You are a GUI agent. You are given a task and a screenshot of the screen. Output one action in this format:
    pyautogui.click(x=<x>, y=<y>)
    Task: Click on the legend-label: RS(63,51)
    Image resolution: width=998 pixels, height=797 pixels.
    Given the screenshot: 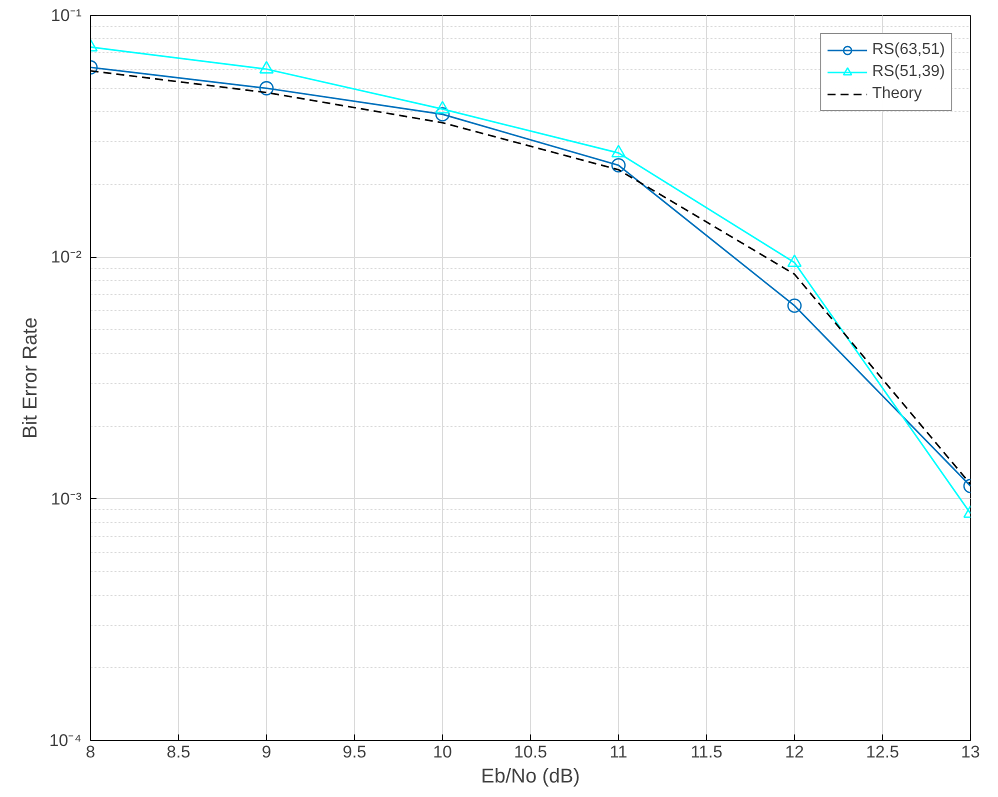 What is the action you would take?
    pyautogui.click(x=908, y=50)
    